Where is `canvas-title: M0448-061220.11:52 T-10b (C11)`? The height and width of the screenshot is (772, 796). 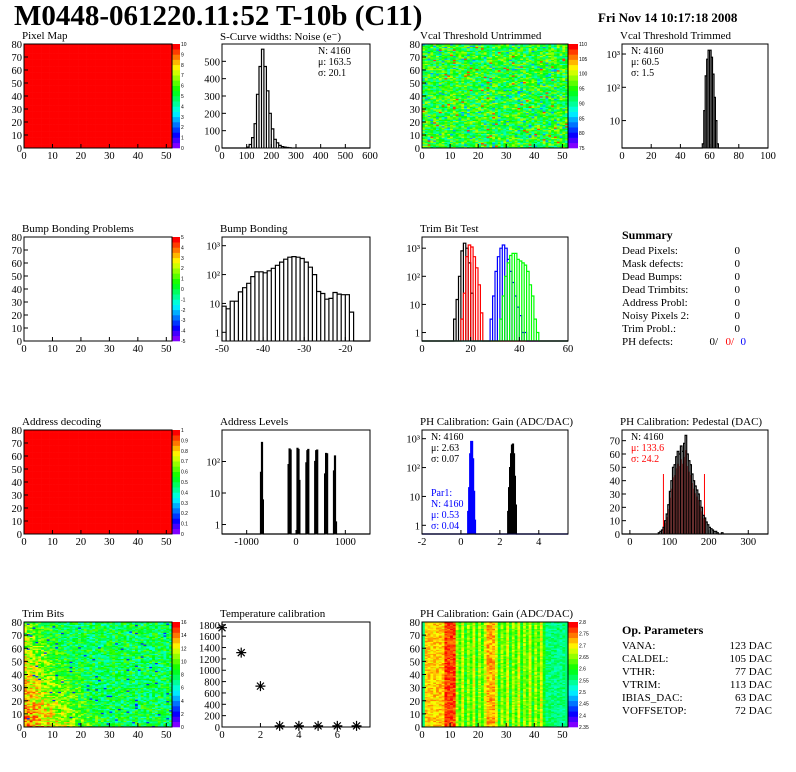 canvas-title: M0448-061220.11:52 T-10b (C11) is located at coordinates (218, 16).